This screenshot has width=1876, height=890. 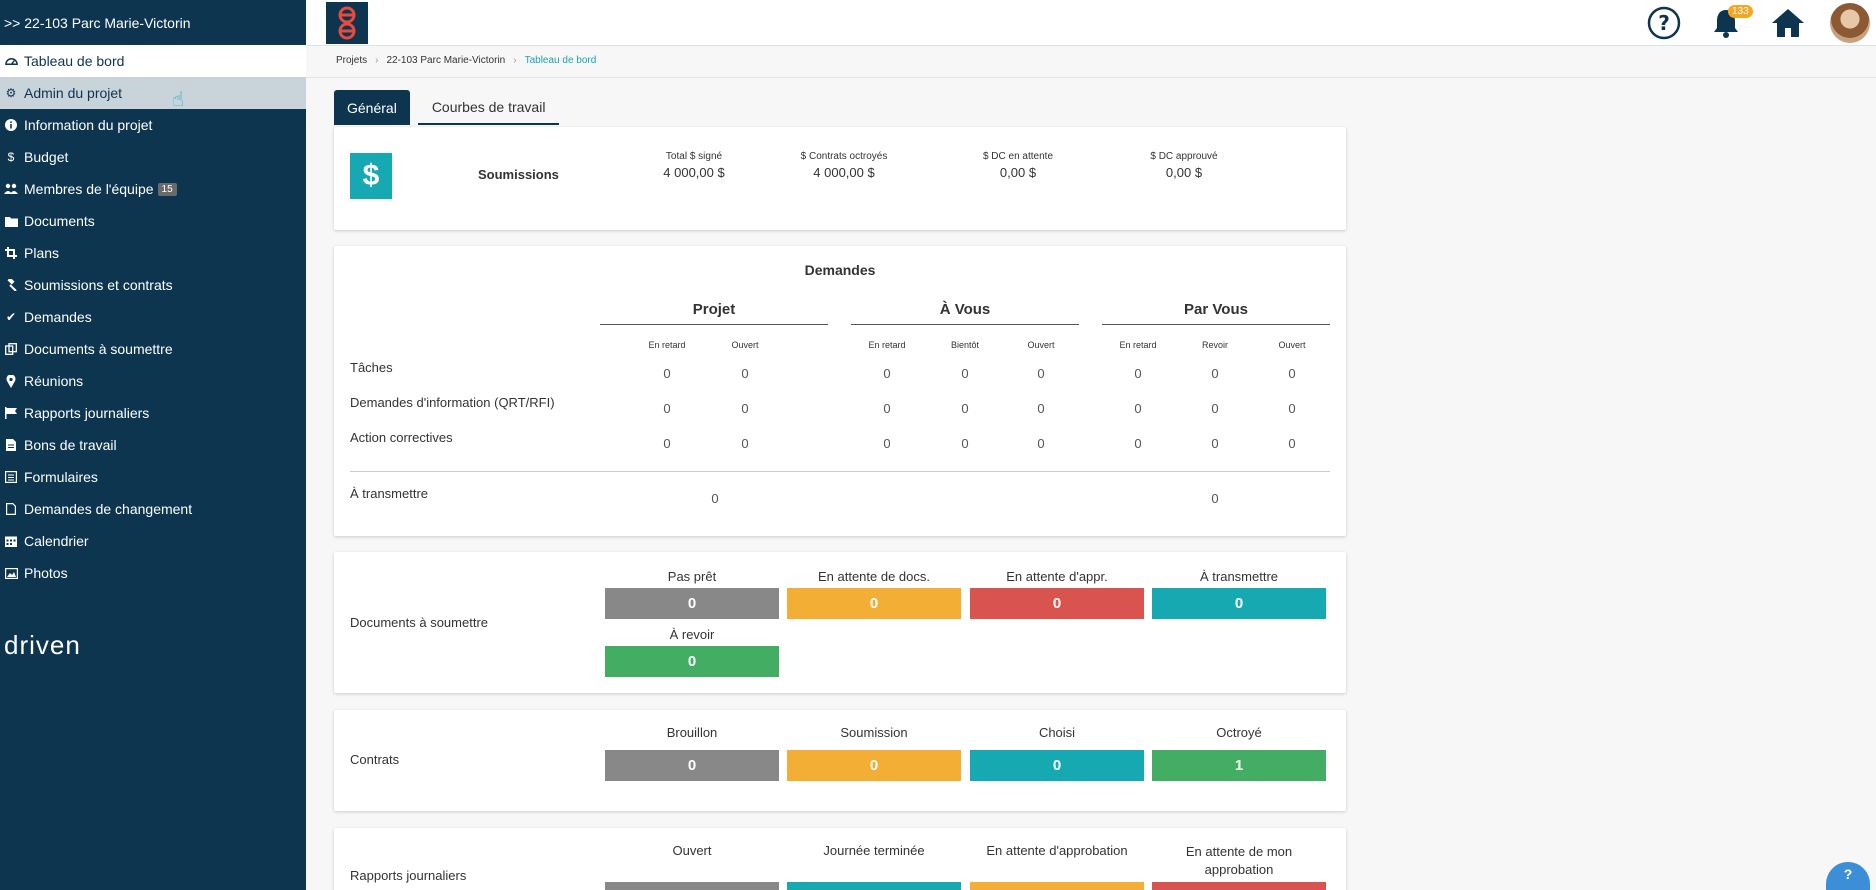 What do you see at coordinates (97, 22) in the screenshot?
I see `project-title: >> 22-103 Parc Marie-Victorin` at bounding box center [97, 22].